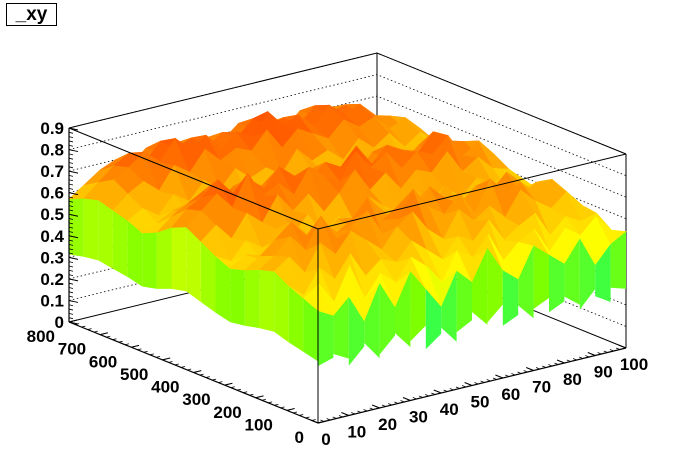 This screenshot has height=472, width=696. Describe the element at coordinates (52, 257) in the screenshot. I see `z-tick-label: 0.3` at that location.